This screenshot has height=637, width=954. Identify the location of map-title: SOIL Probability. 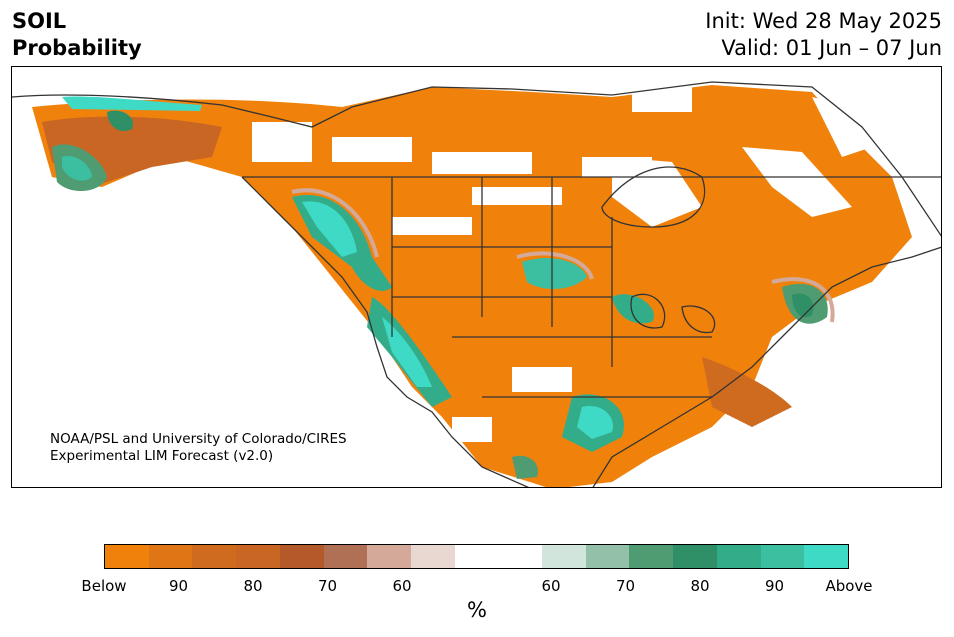
(77, 35).